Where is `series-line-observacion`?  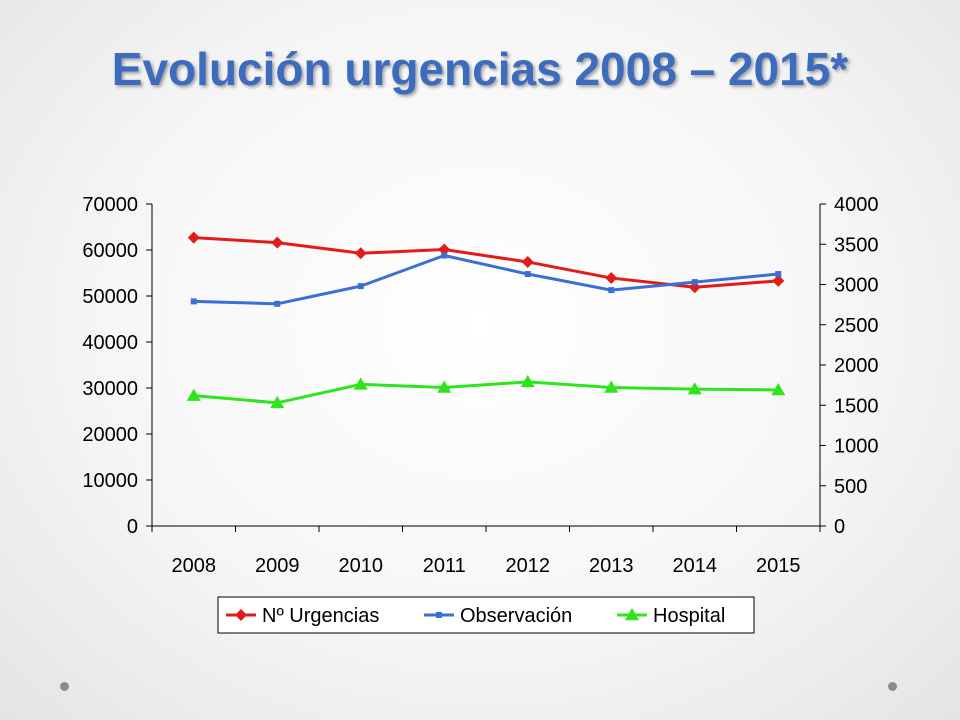
series-line-observacion is located at coordinates (486, 280).